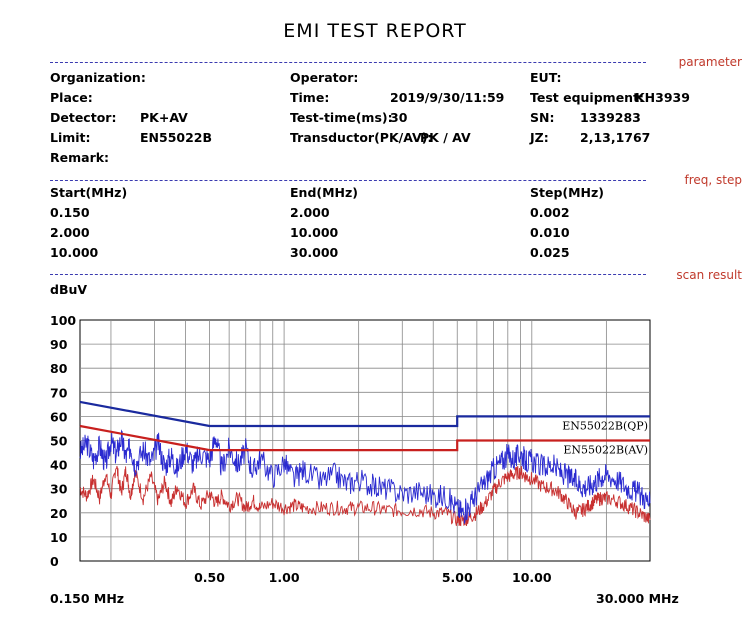 The image size is (750, 628). I want to click on y-tick-label: 100, so click(63, 320).